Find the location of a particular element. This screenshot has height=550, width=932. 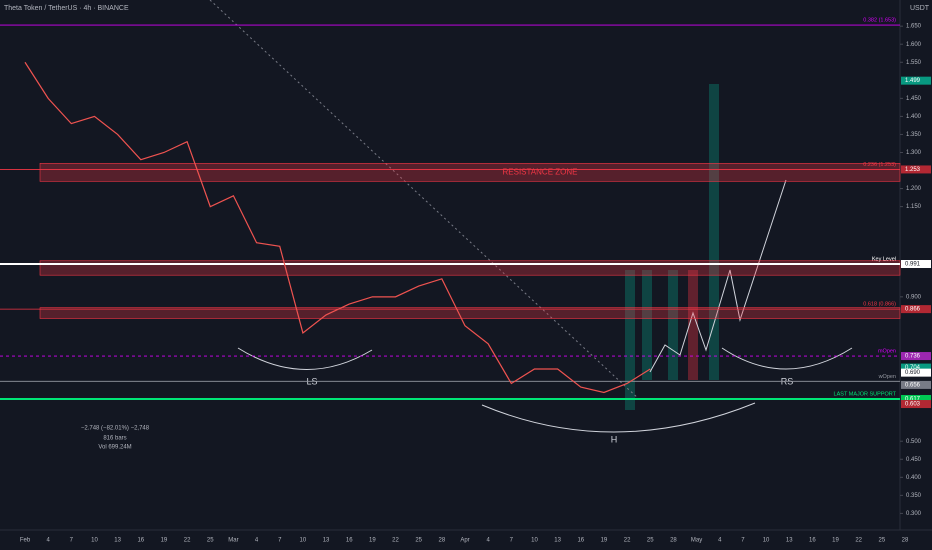

price-tag-label: 1.253 is located at coordinates (913, 170).